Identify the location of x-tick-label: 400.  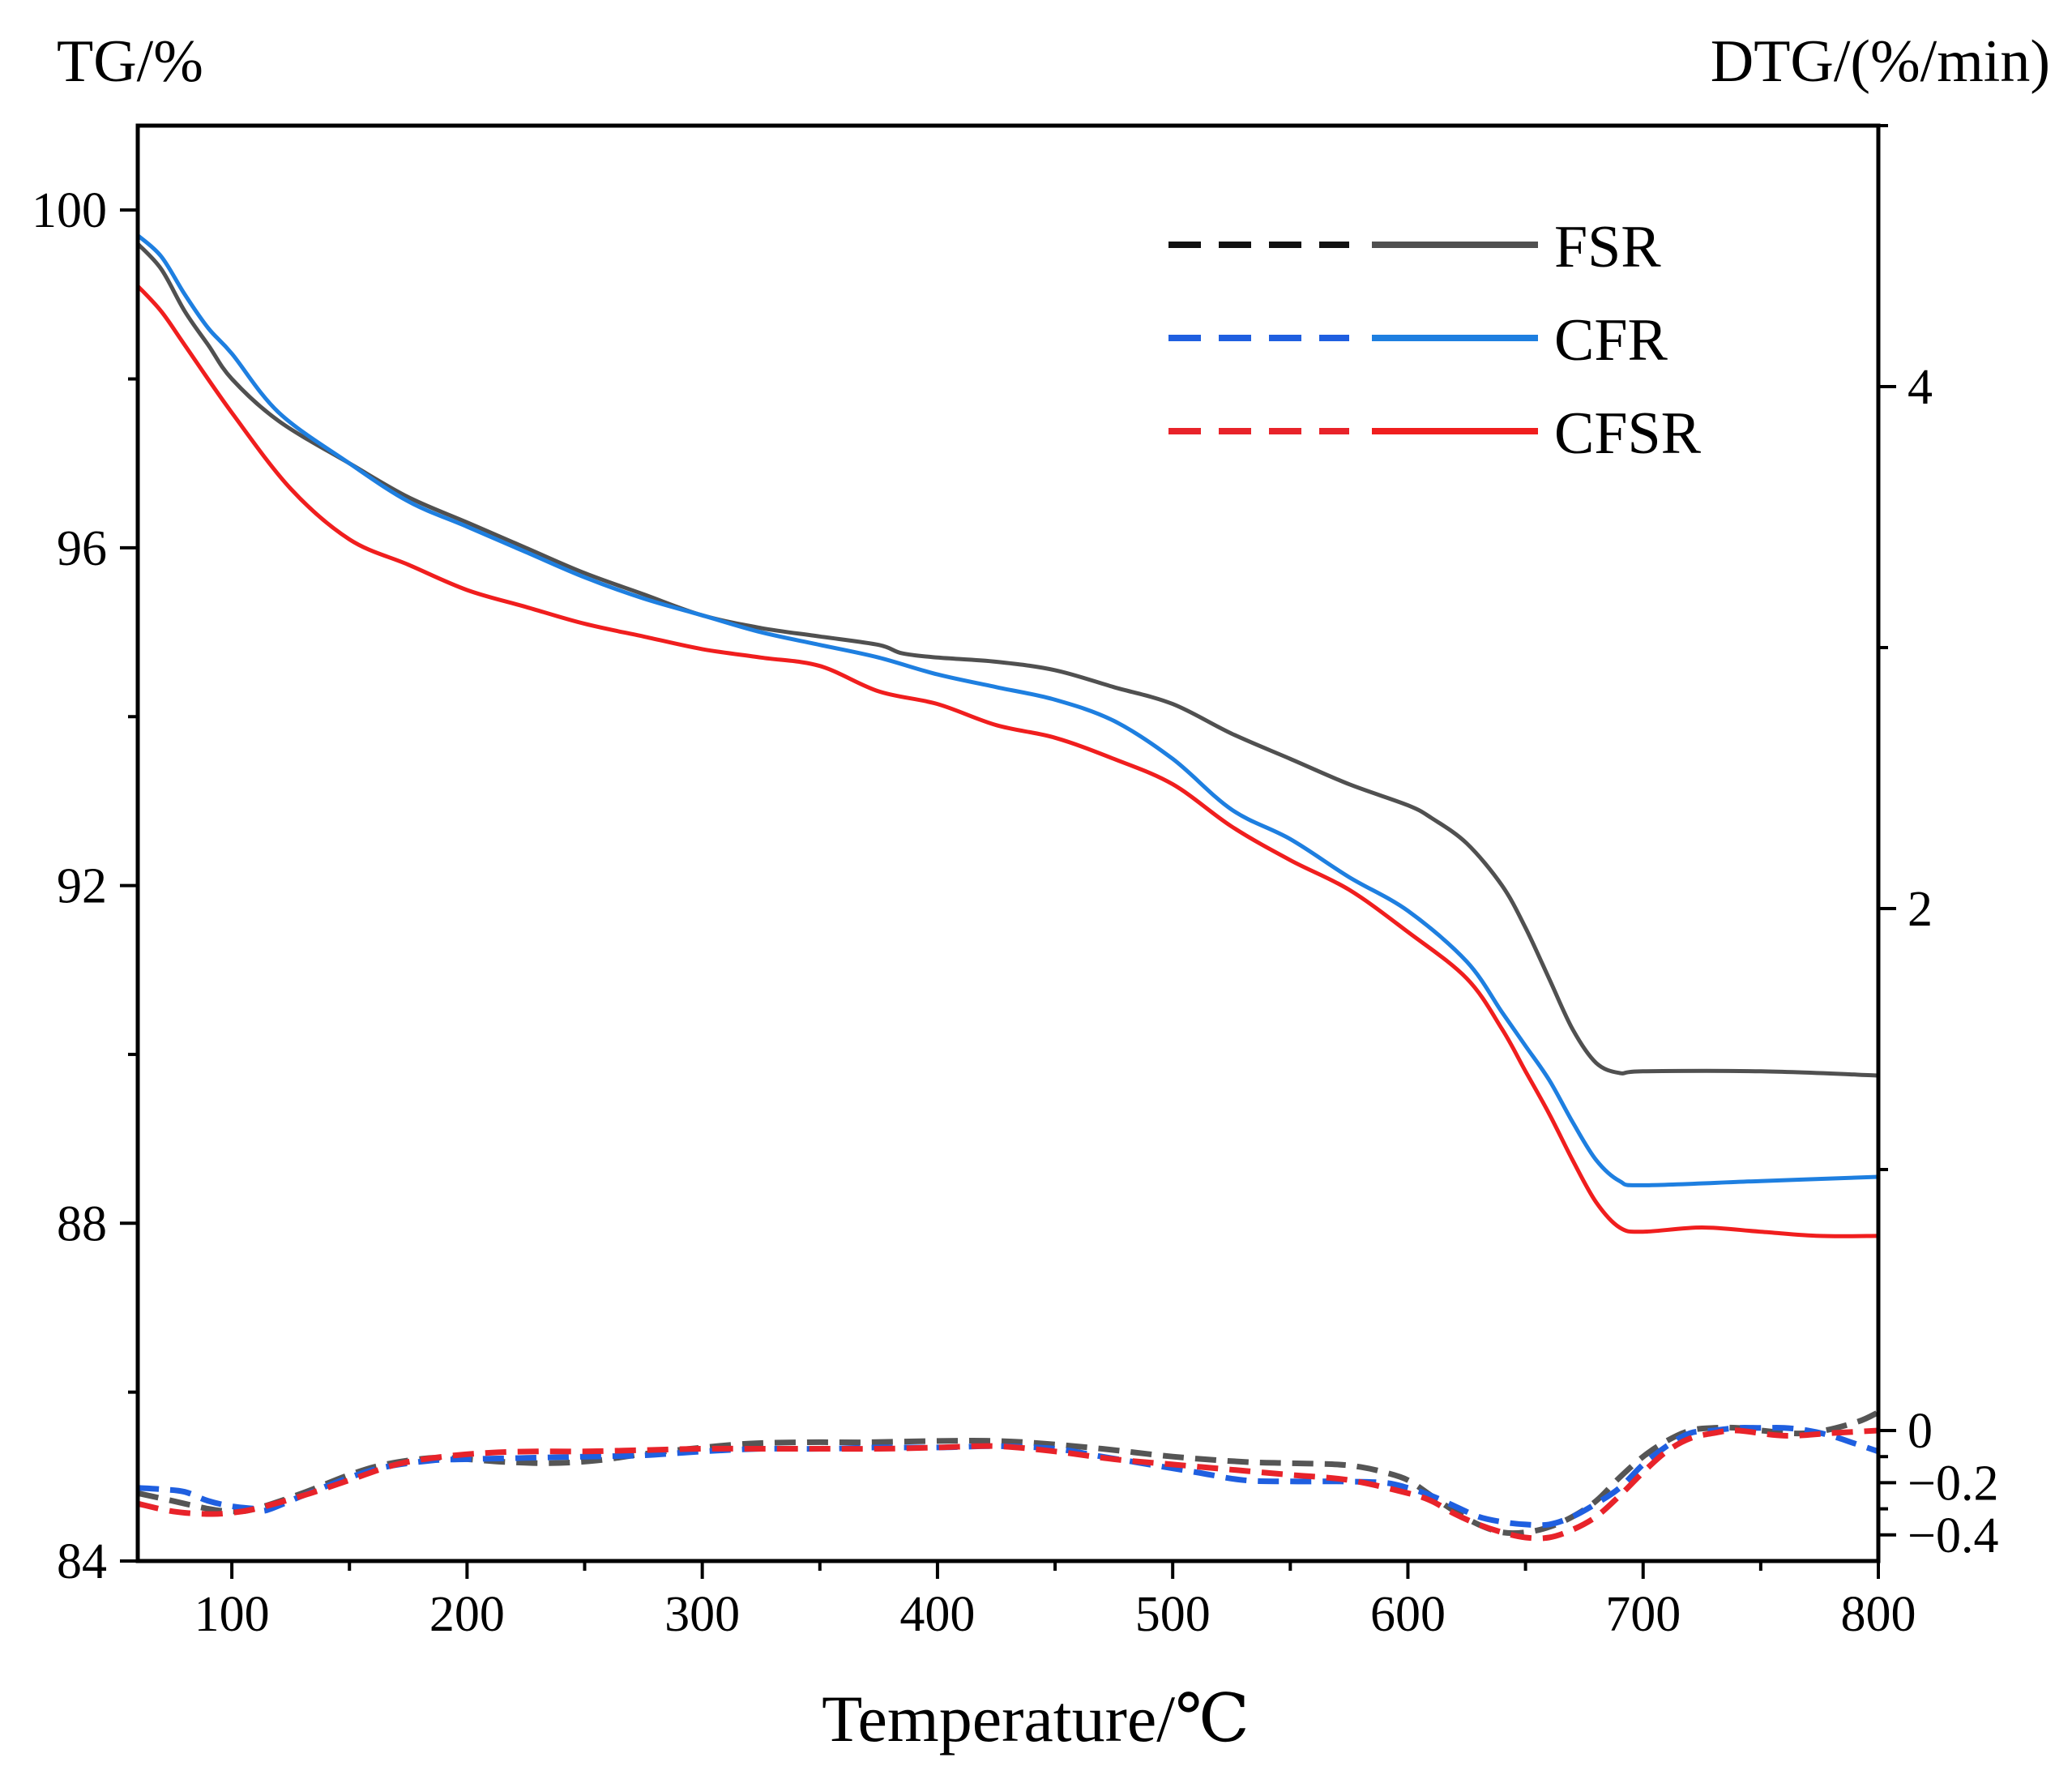
(937, 1614).